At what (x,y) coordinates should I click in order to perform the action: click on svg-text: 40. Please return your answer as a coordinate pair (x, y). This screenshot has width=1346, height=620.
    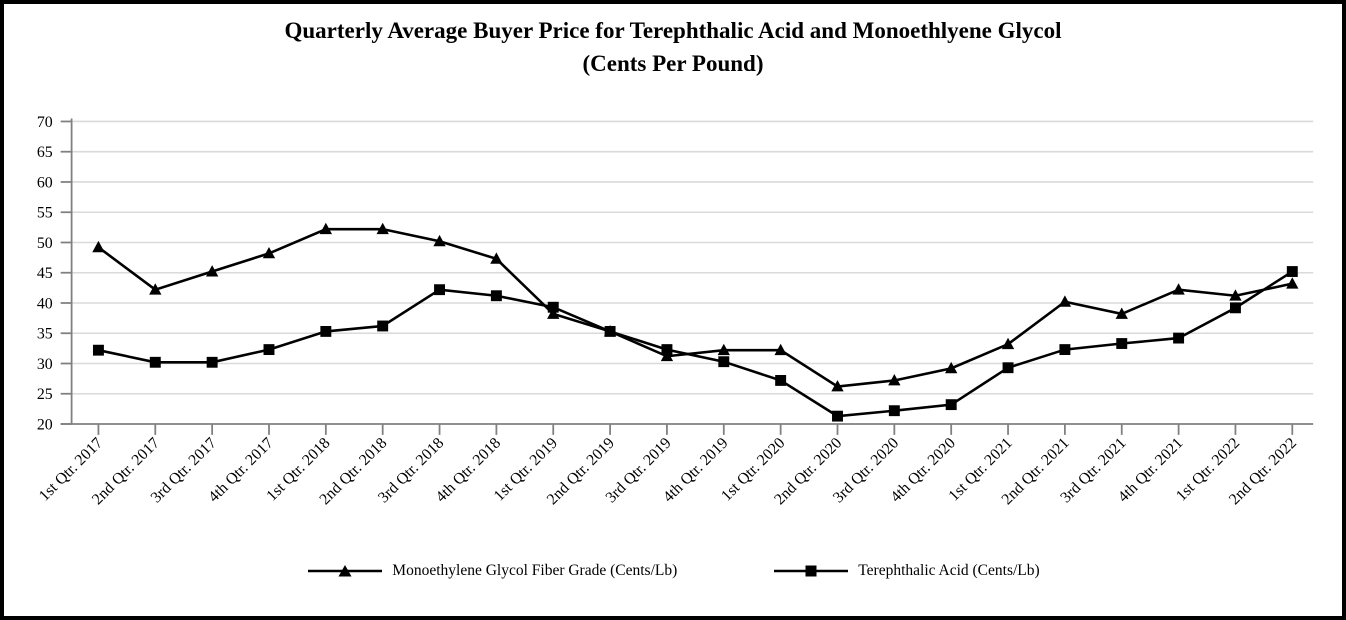
    Looking at the image, I should click on (45, 303).